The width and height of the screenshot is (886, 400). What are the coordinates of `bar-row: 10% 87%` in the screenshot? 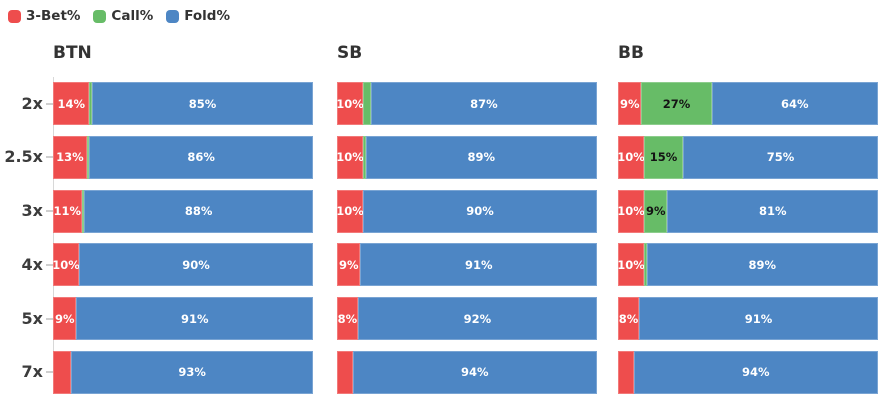 It's located at (467, 103).